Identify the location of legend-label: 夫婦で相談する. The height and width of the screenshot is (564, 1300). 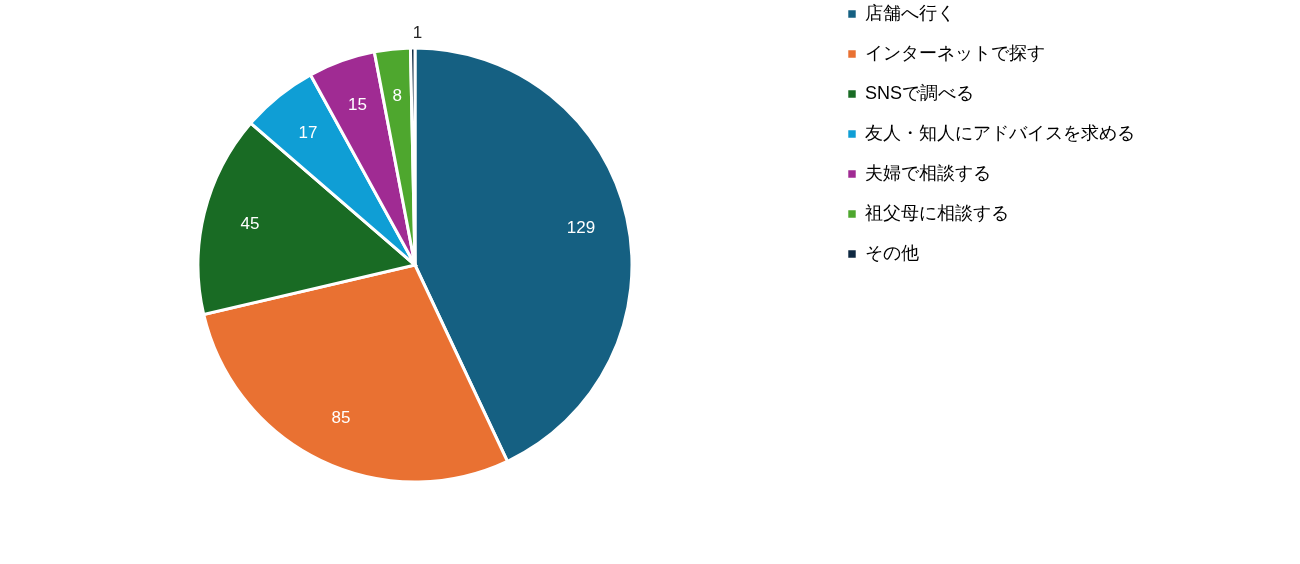
(928, 173).